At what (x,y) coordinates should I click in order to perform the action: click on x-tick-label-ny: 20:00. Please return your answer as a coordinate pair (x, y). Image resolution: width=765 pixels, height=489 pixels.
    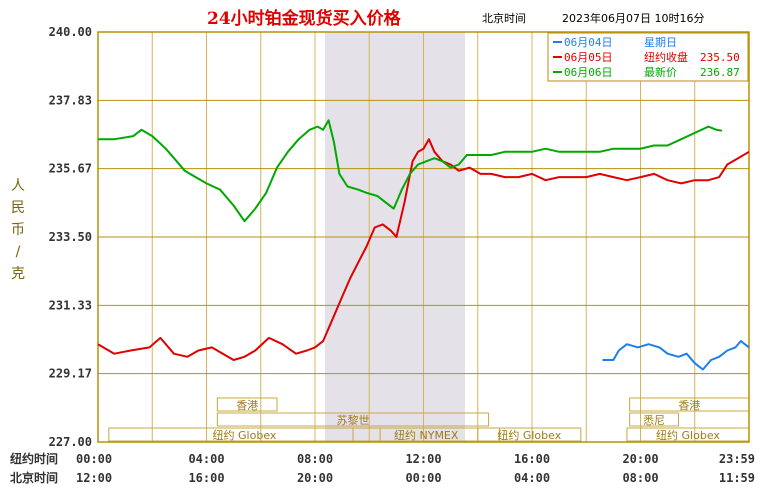
    Looking at the image, I should click on (640, 459).